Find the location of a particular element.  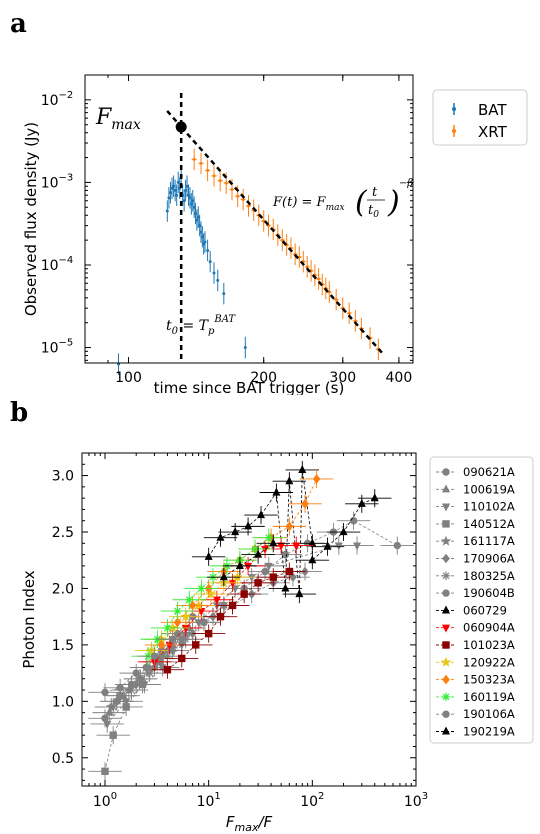

formula-t0: t0 is located at coordinates (373, 211).